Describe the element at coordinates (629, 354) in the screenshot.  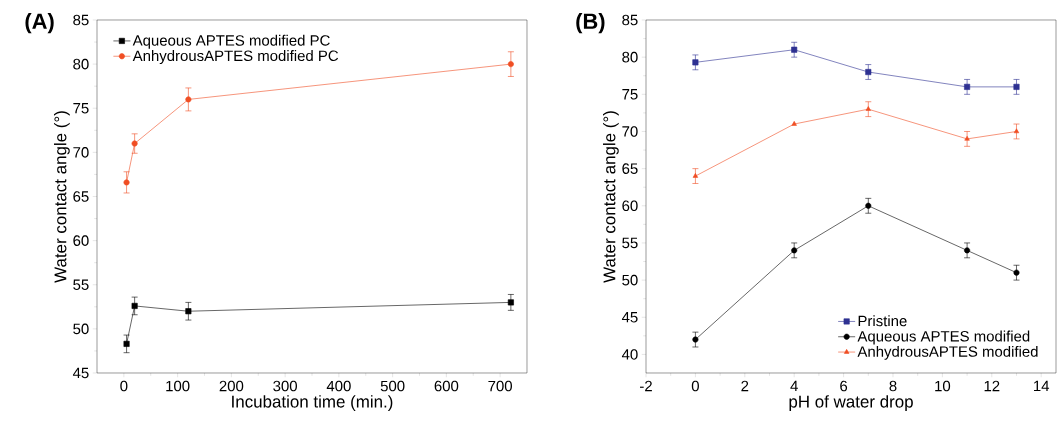
I see `y-tick-label: 40` at that location.